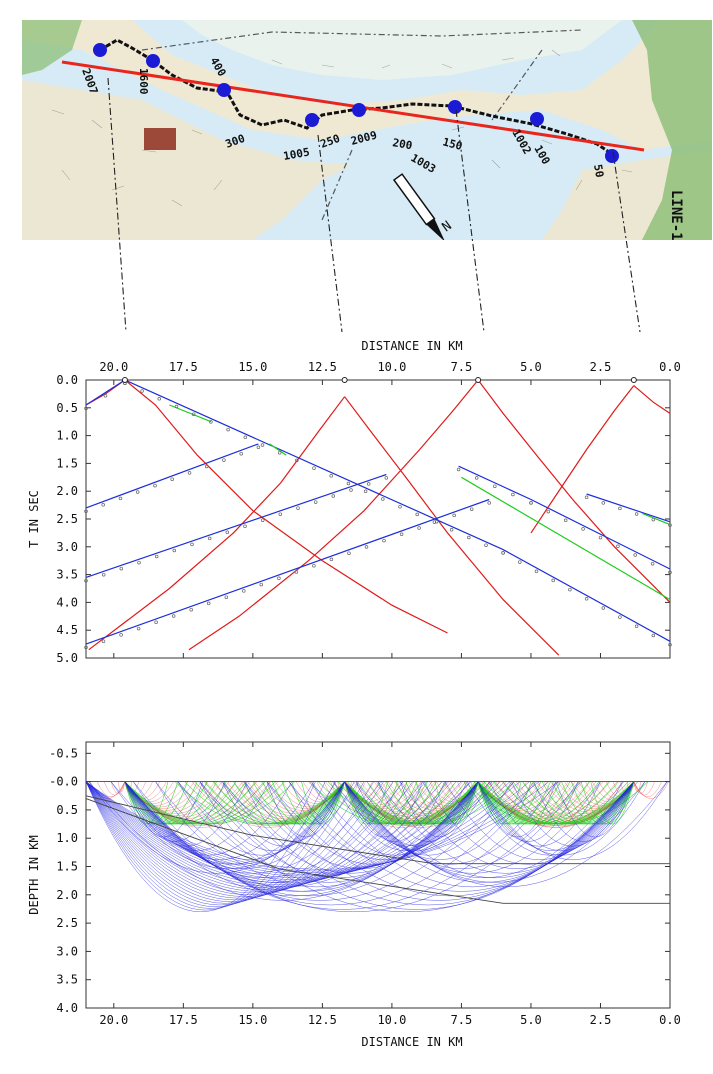 This screenshot has width=713, height=1074. What do you see at coordinates (67, 408) in the screenshot?
I see `travel-ytick-label: 0.5` at bounding box center [67, 408].